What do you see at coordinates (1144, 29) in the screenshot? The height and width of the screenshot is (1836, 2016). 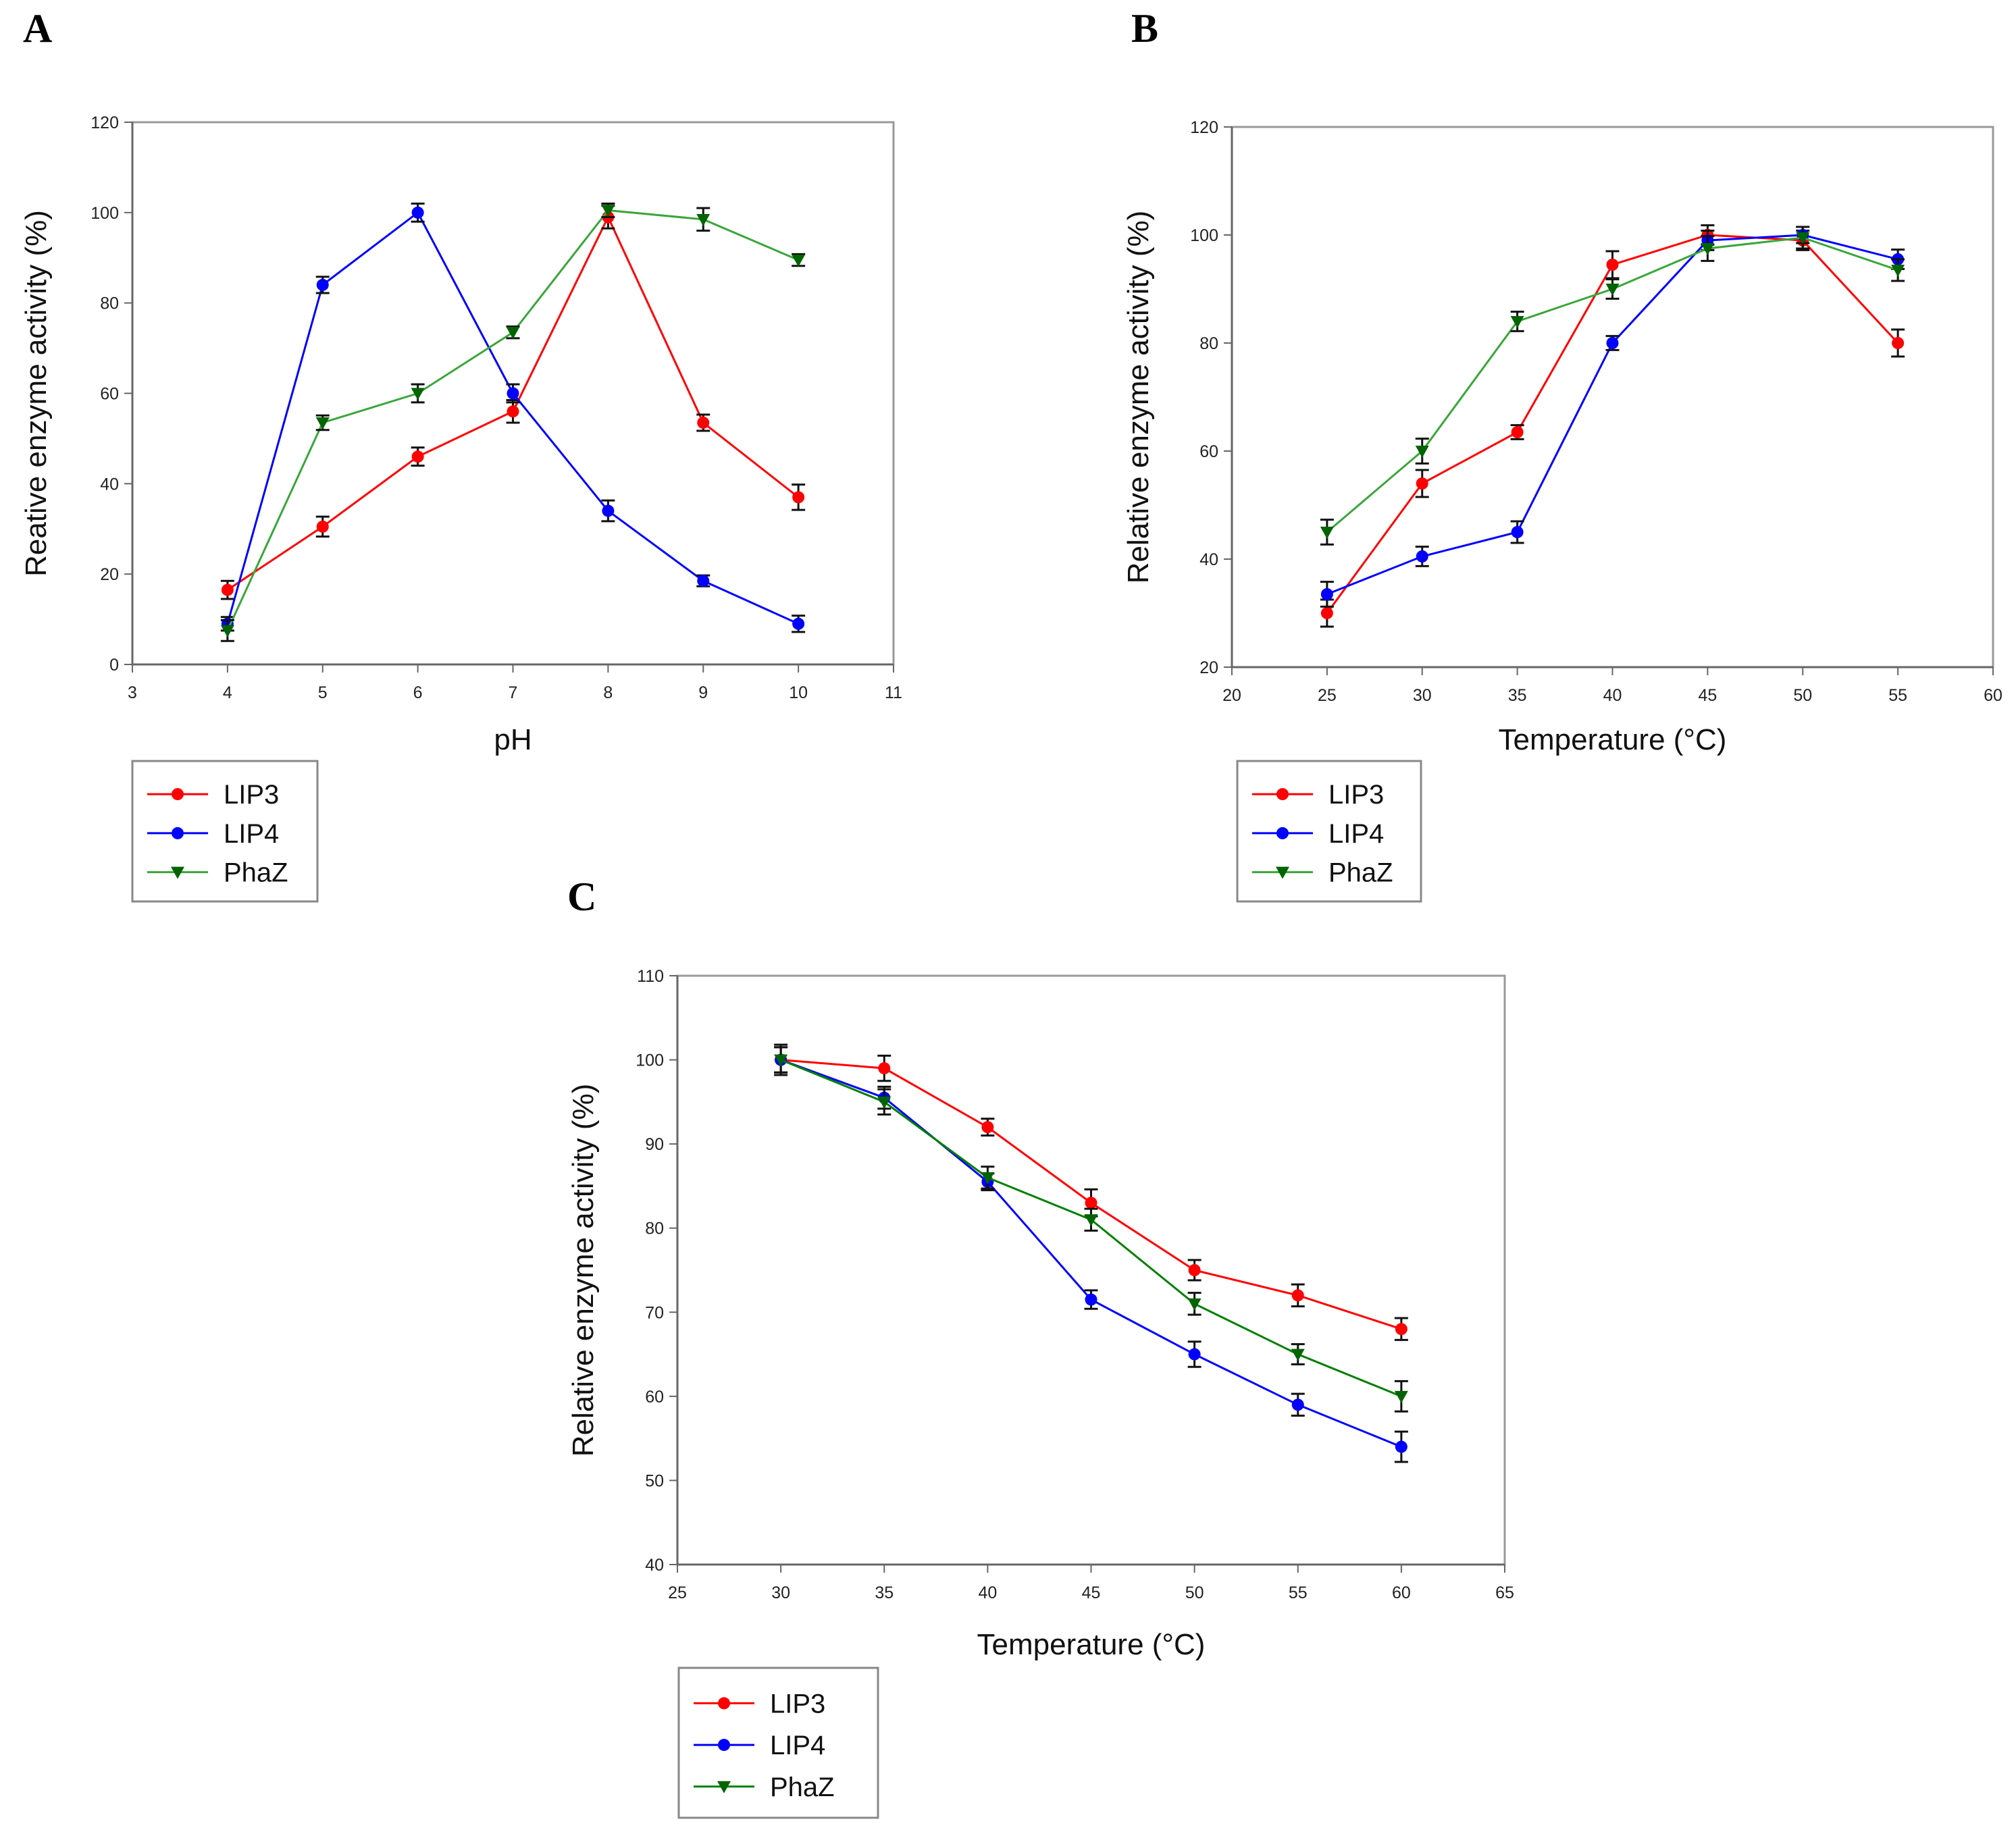 I see `panel-label: B` at bounding box center [1144, 29].